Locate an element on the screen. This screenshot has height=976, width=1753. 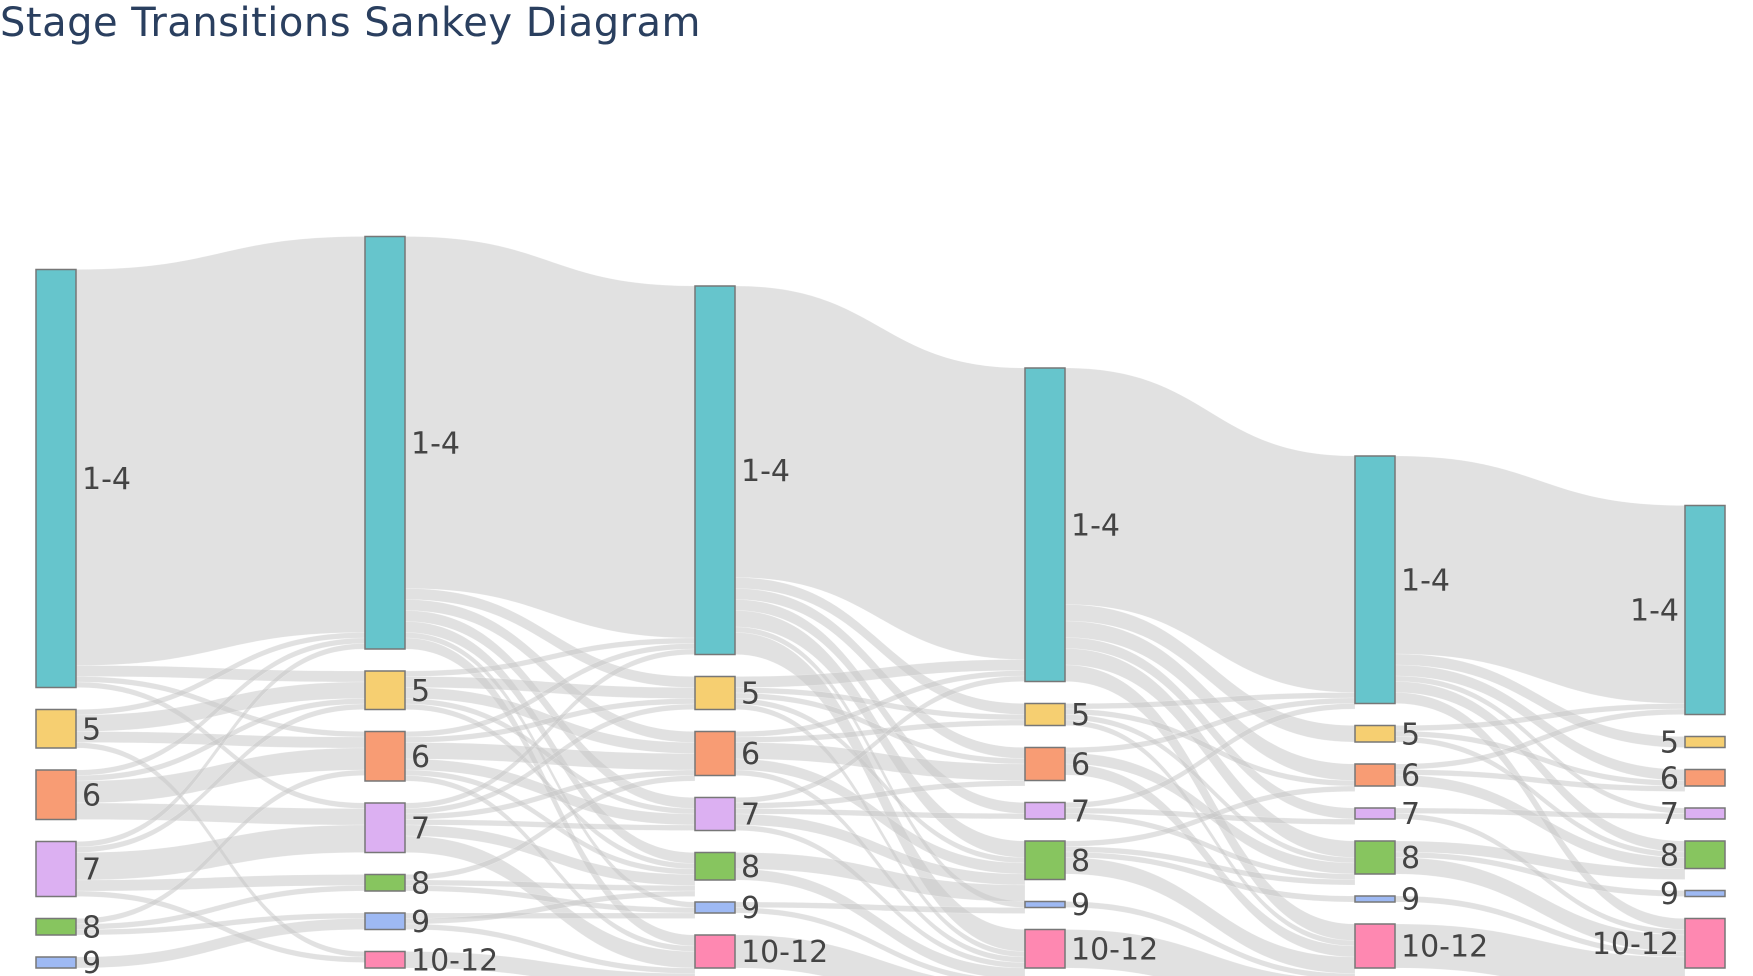
node-label-col1-7: 7 is located at coordinates (420, 828).